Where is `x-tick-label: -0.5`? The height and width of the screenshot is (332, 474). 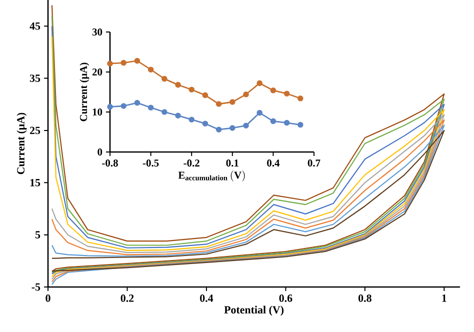
x-tick-label: -0.5 is located at coordinates (150, 163).